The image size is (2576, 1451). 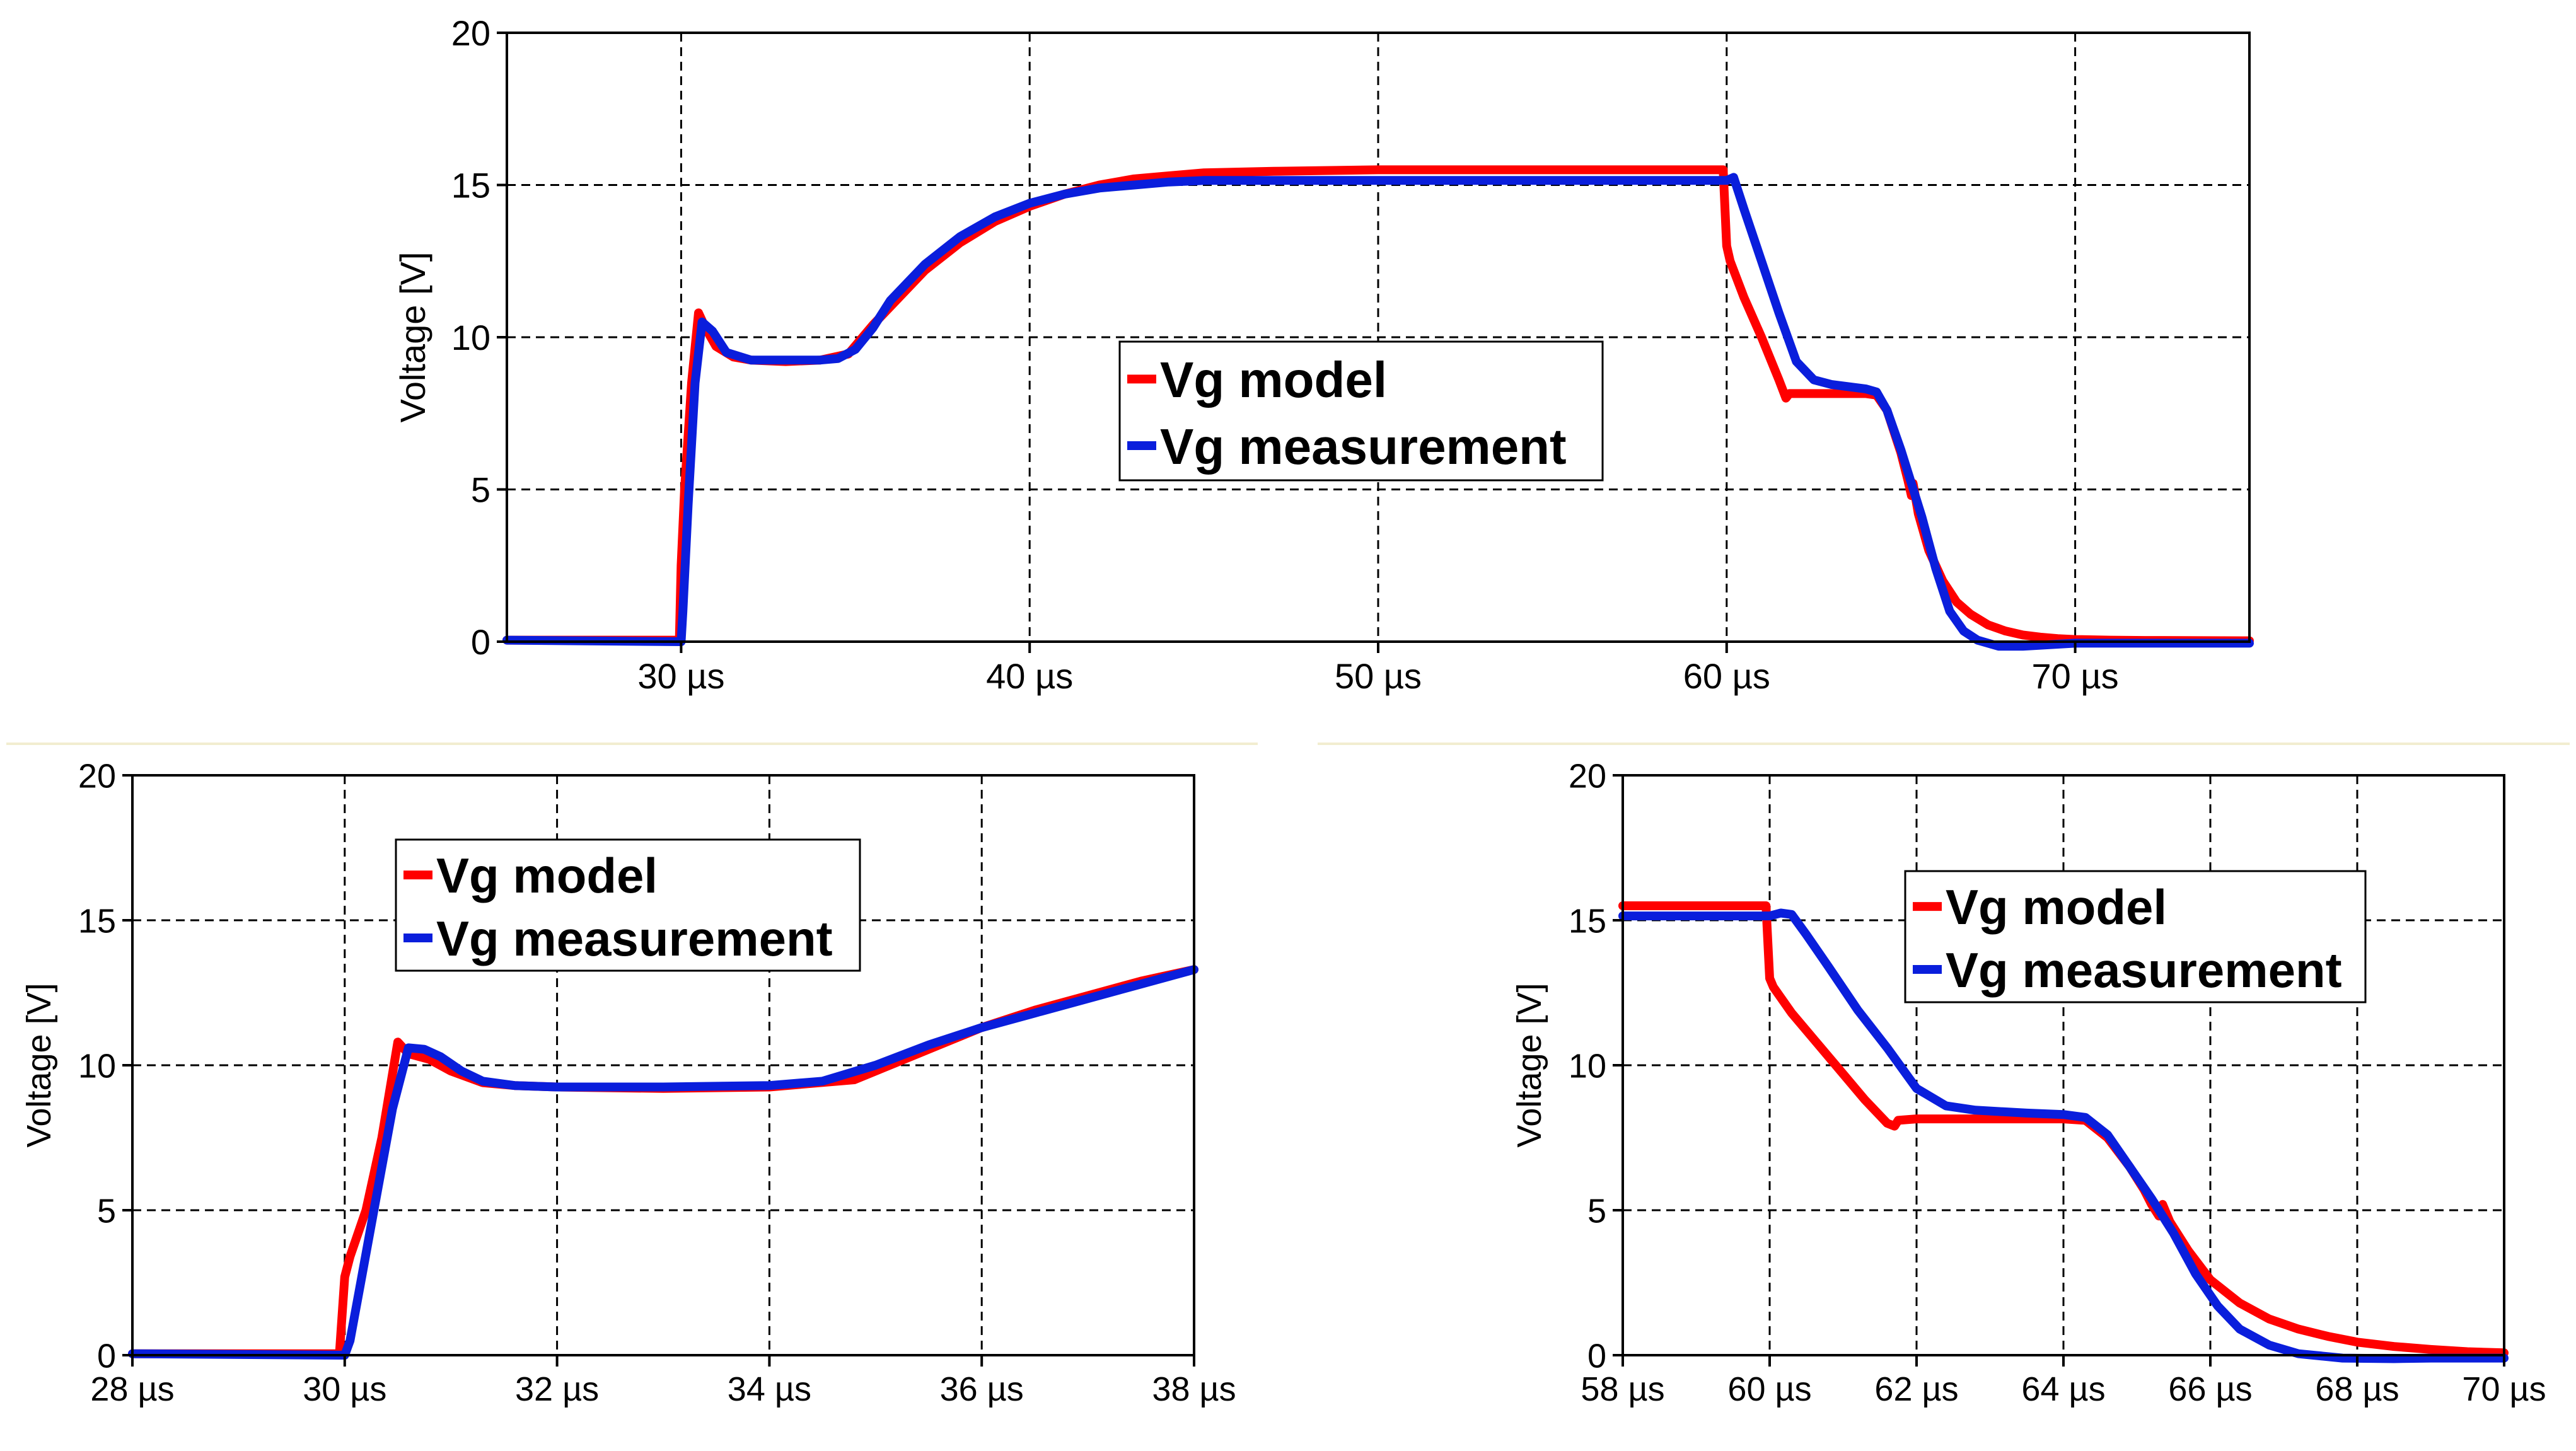 I want to click on xtick-label: 34 µs, so click(x=769, y=1389).